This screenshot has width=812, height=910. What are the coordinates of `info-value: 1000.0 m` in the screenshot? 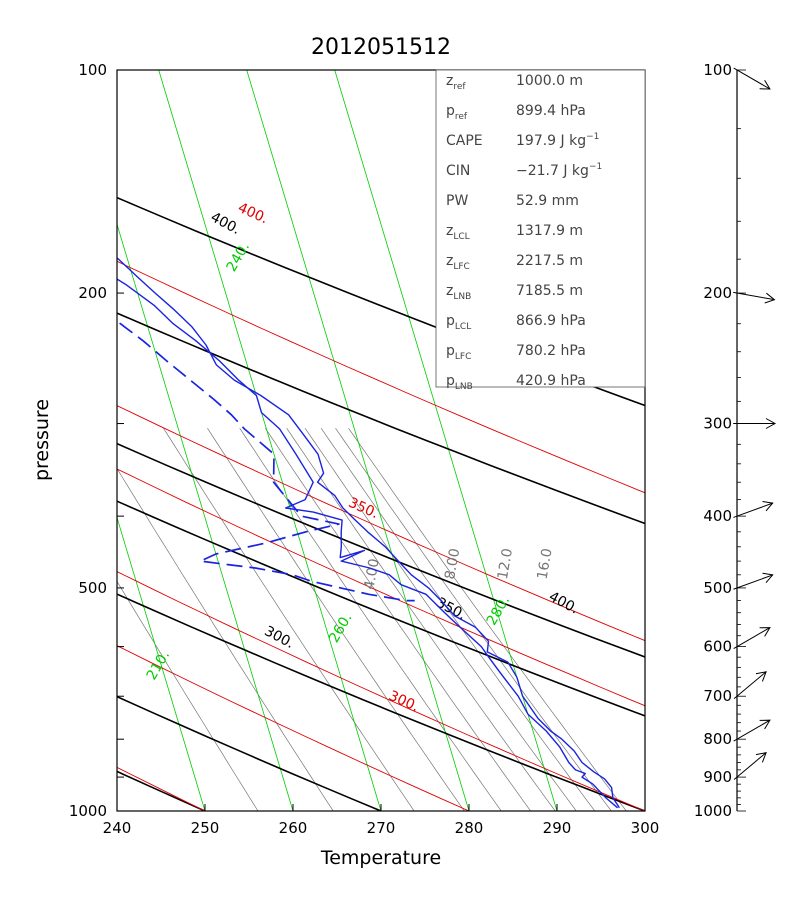 It's located at (549, 81).